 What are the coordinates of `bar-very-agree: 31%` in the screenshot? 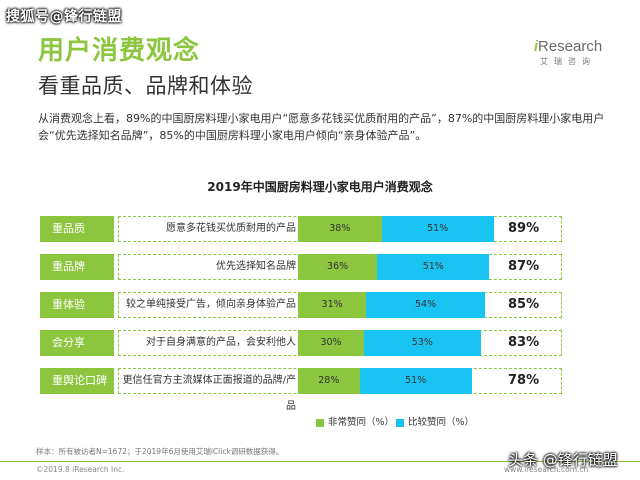 It's located at (332, 305).